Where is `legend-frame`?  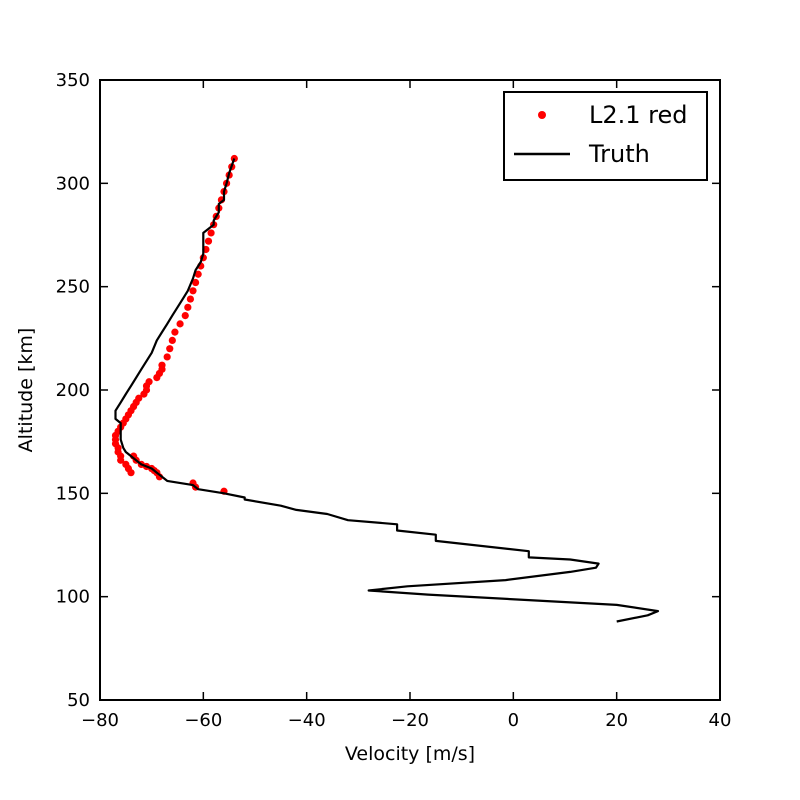 legend-frame is located at coordinates (605, 136).